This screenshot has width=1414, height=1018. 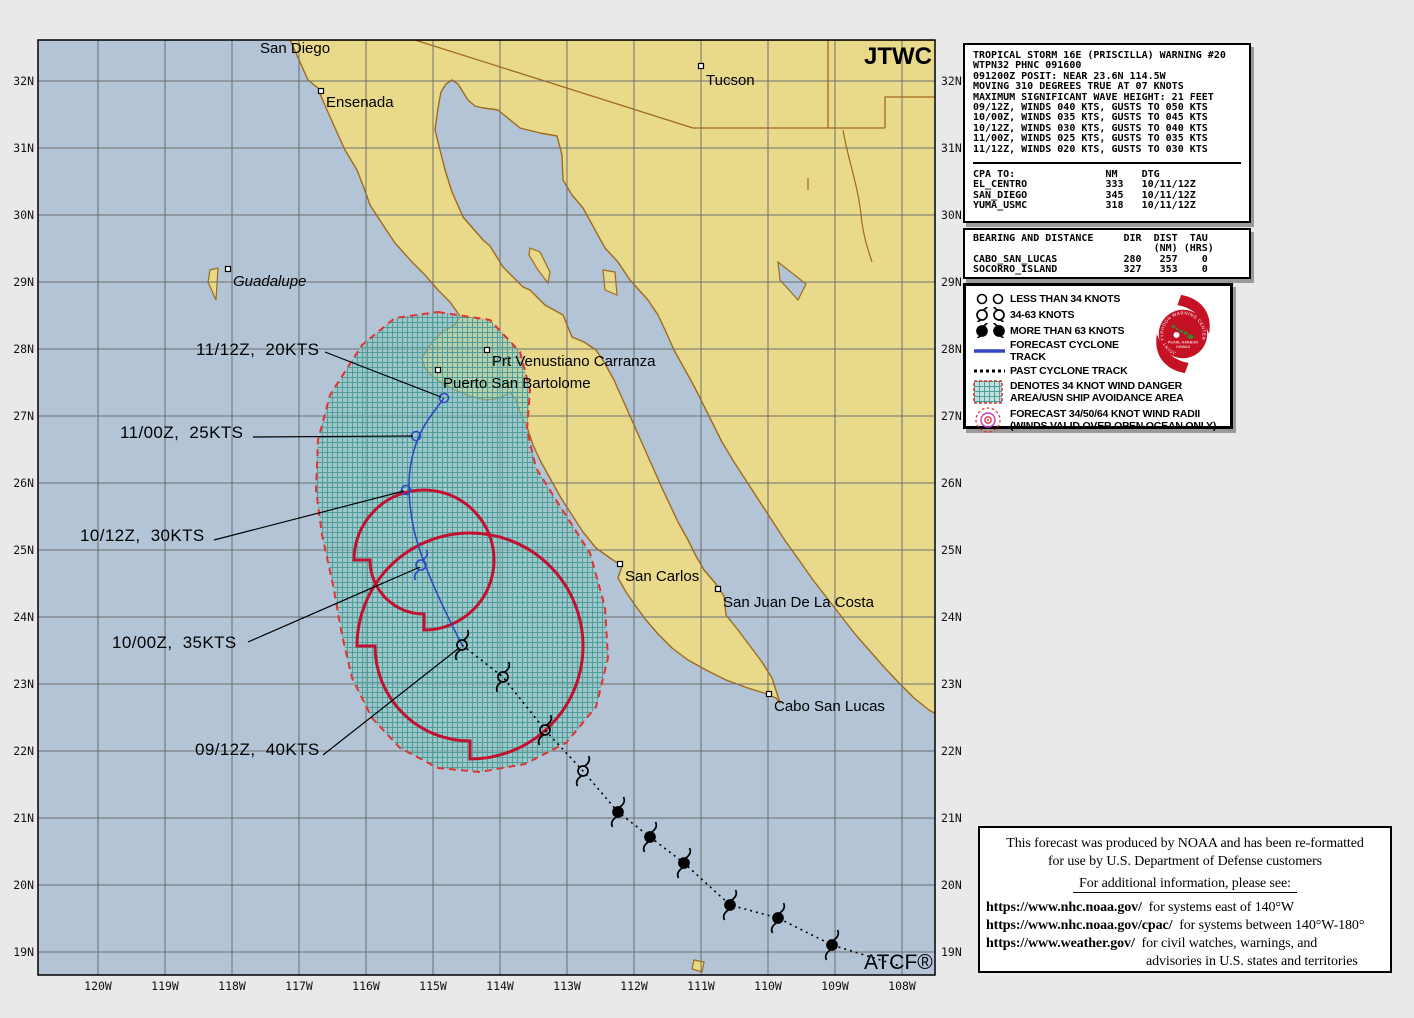 What do you see at coordinates (232, 986) in the screenshot?
I see `lon-tick-label: 118W` at bounding box center [232, 986].